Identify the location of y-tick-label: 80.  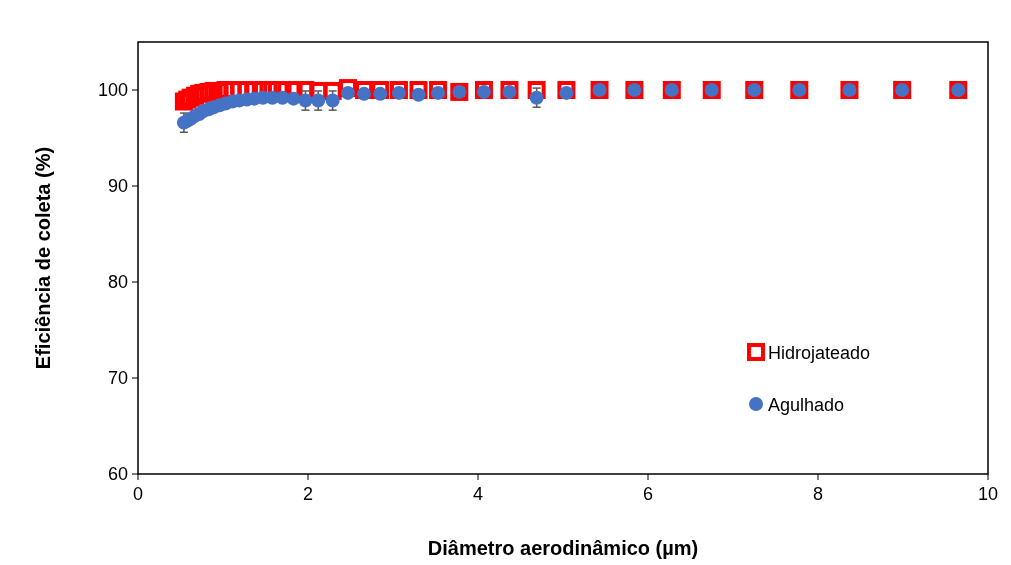
(117, 282).